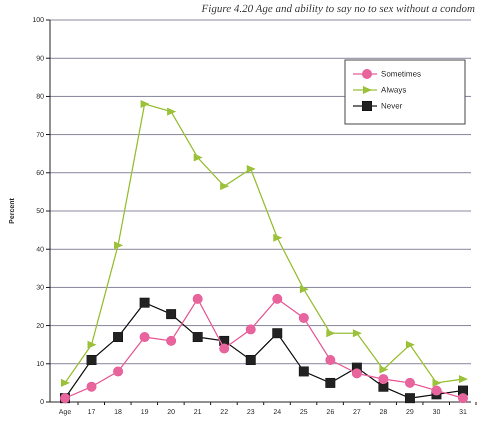 Image resolution: width=479 pixels, height=422 pixels. I want to click on legend-label: Always, so click(393, 90).